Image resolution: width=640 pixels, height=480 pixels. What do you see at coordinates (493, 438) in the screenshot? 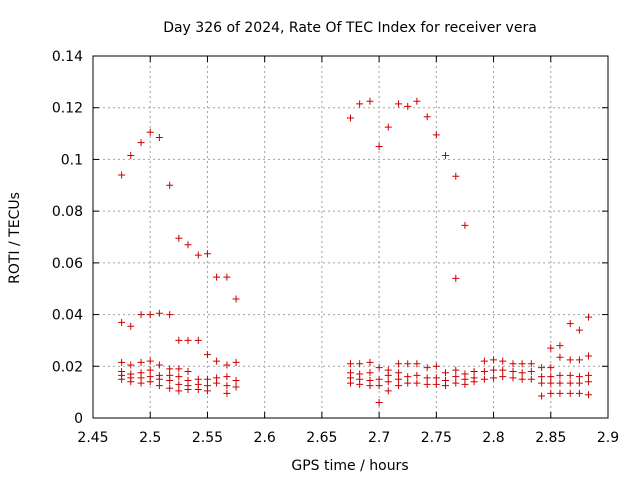
I see `x-tick-label: 2.8` at bounding box center [493, 438].